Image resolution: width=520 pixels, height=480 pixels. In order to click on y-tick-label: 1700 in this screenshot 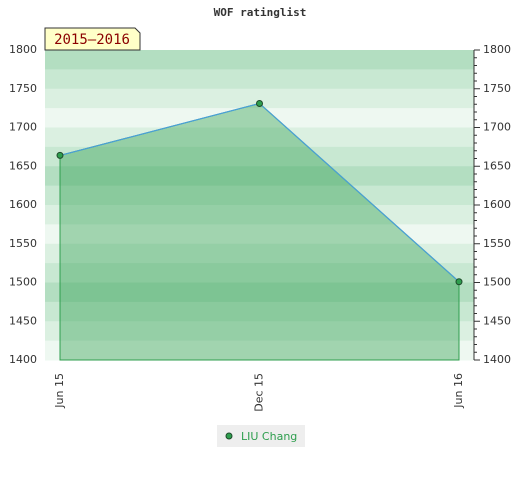, I will do `click(23, 127)`.